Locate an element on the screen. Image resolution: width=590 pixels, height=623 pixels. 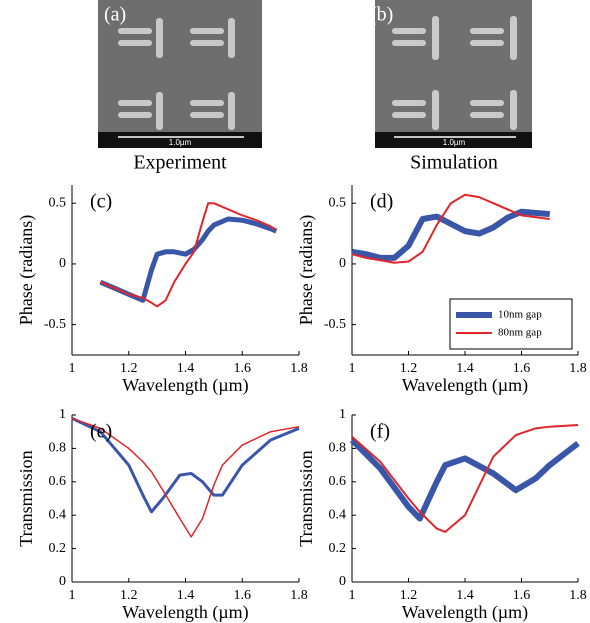
sem-image-a is located at coordinates (180, 74).